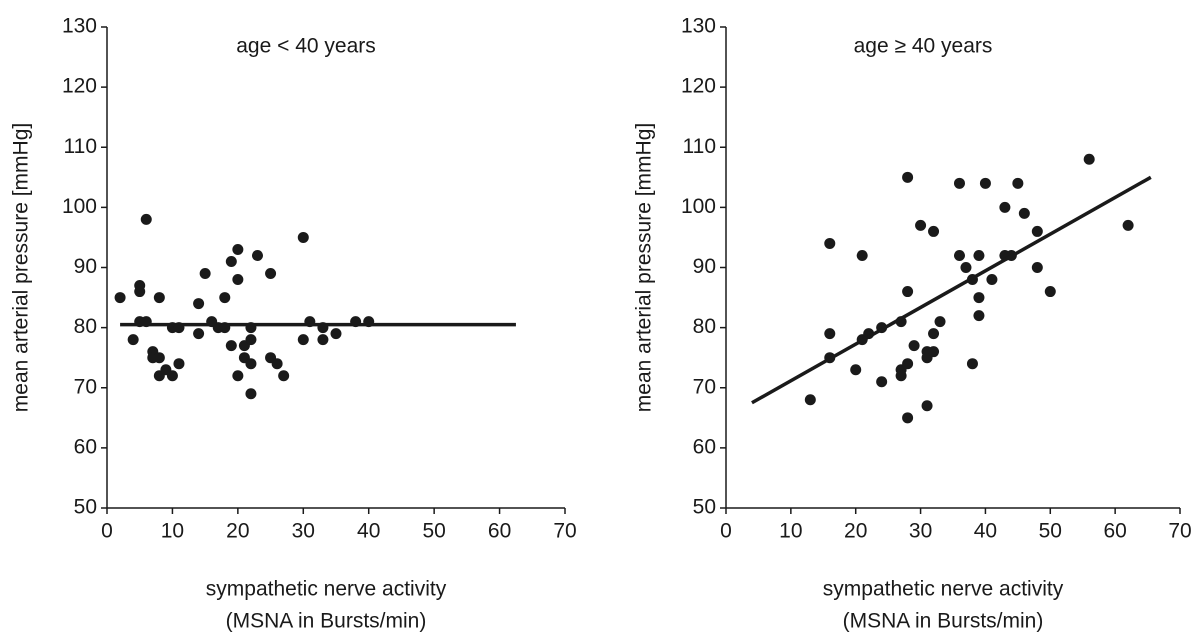 The width and height of the screenshot is (1201, 640). I want to click on regression-line, so click(951, 290).